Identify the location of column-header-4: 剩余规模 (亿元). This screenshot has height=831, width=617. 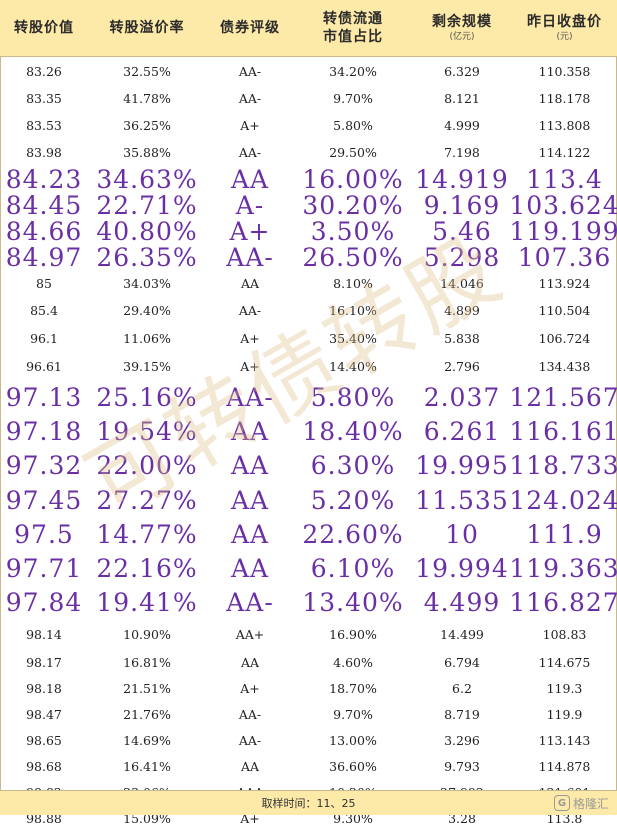
(462, 28).